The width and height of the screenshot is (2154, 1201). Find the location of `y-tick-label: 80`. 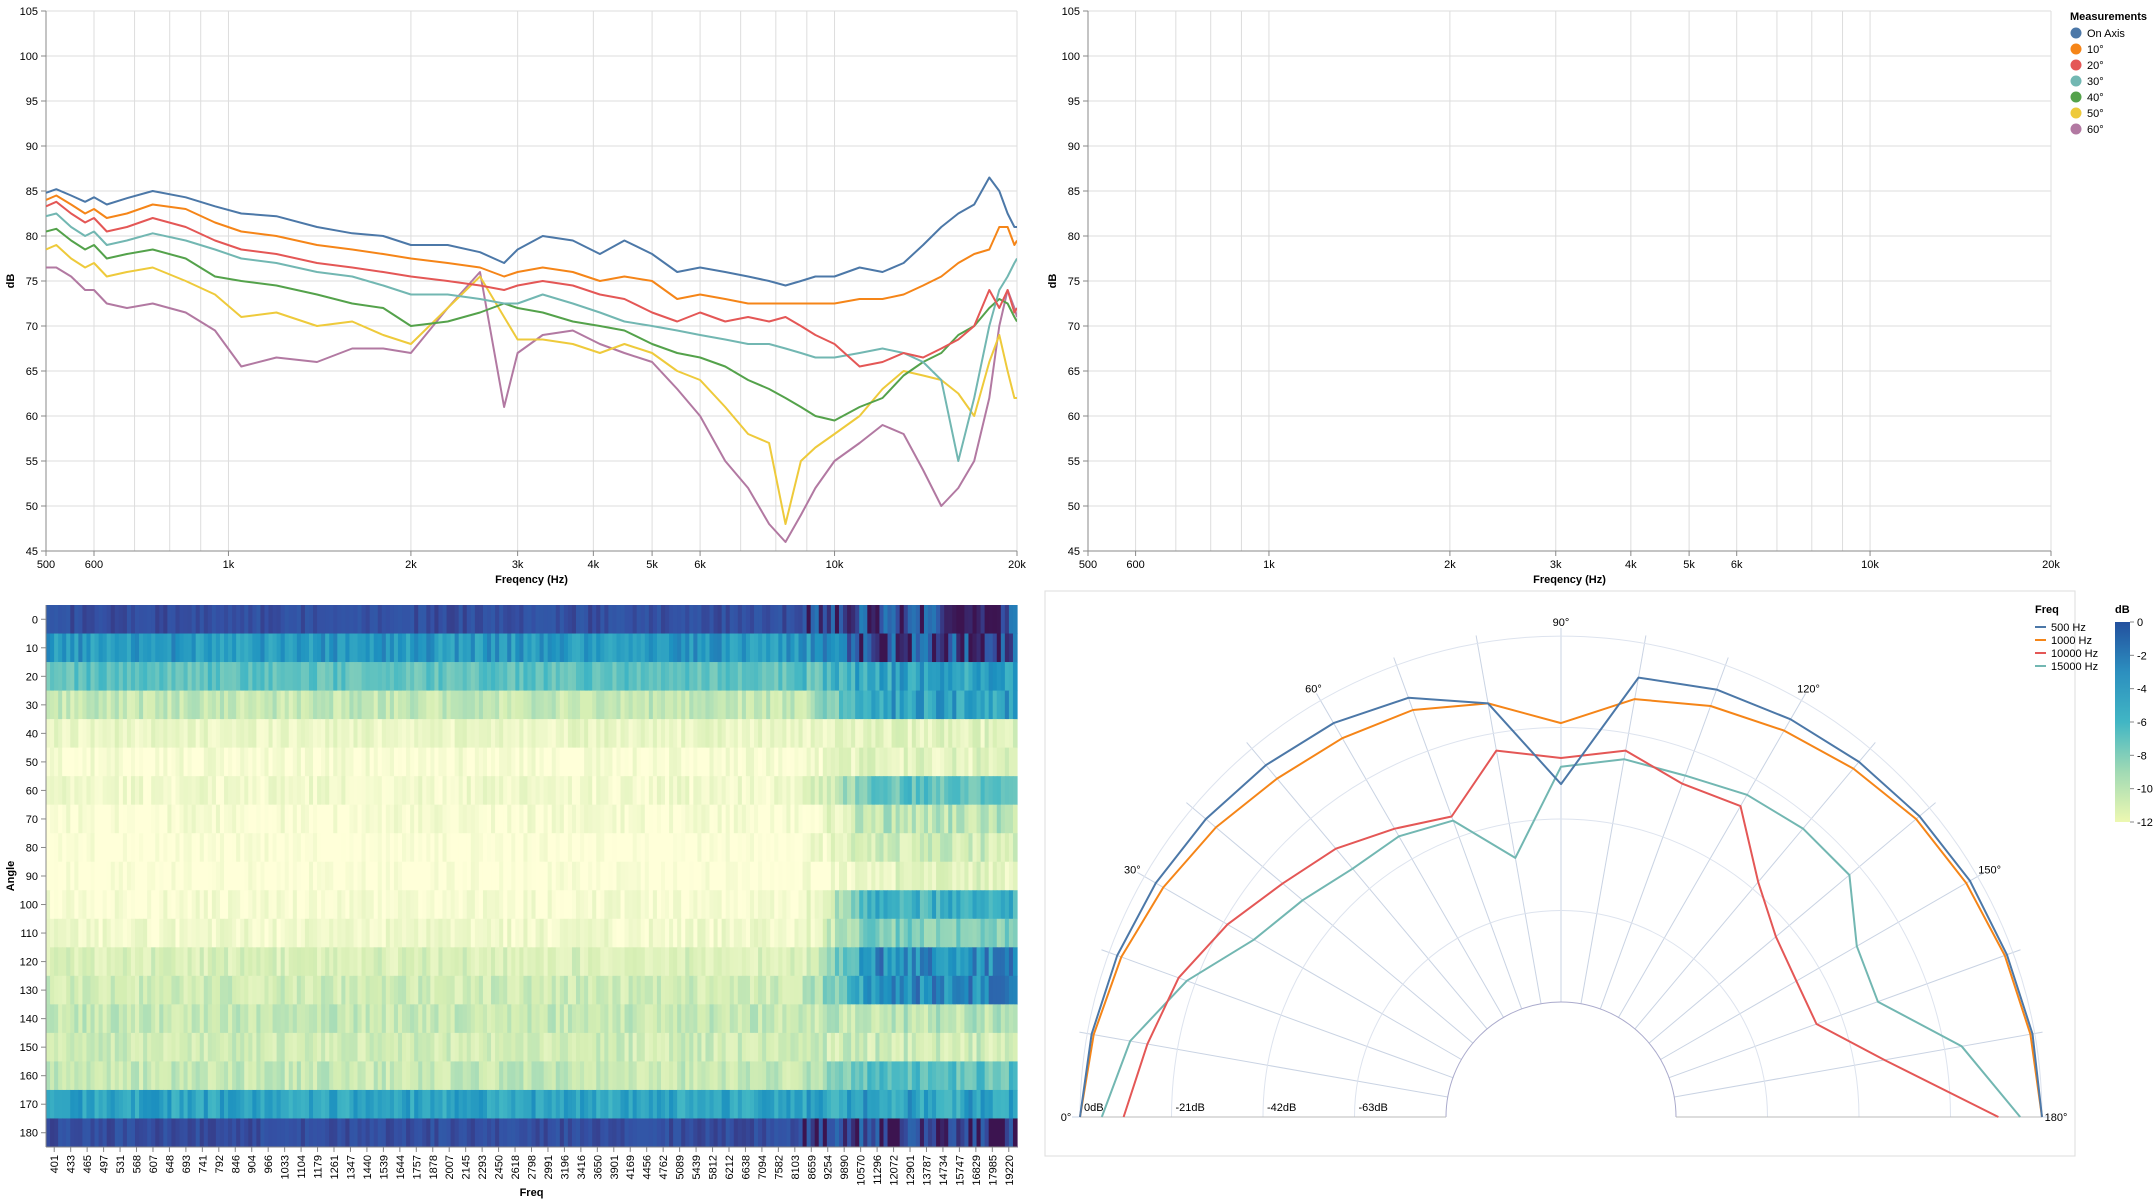

y-tick-label: 80 is located at coordinates (32, 848).